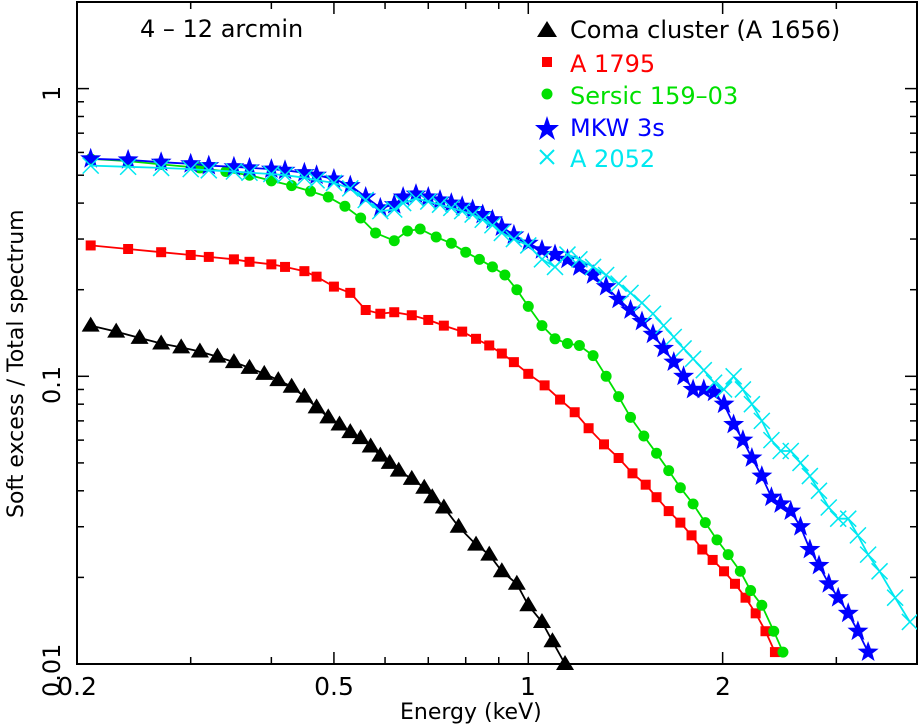  Describe the element at coordinates (547, 157) in the screenshot. I see `cross-icon` at that location.